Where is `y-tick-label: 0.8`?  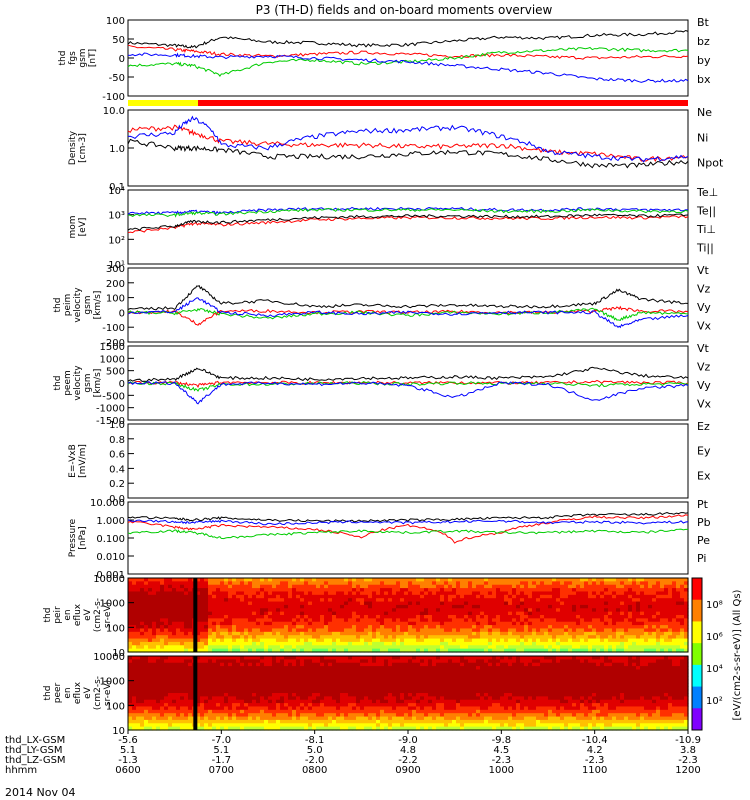
y-tick-label: 0.8 is located at coordinates (117, 440).